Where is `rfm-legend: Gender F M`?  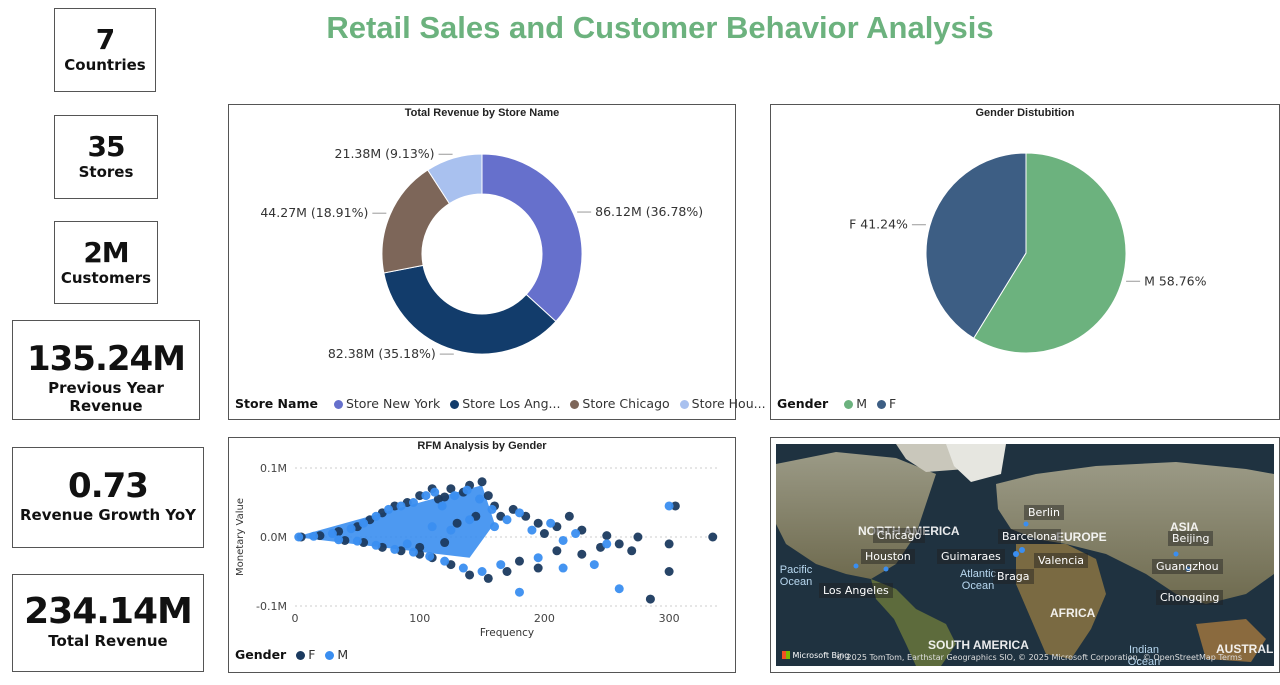
rfm-legend: Gender F M is located at coordinates (291, 654).